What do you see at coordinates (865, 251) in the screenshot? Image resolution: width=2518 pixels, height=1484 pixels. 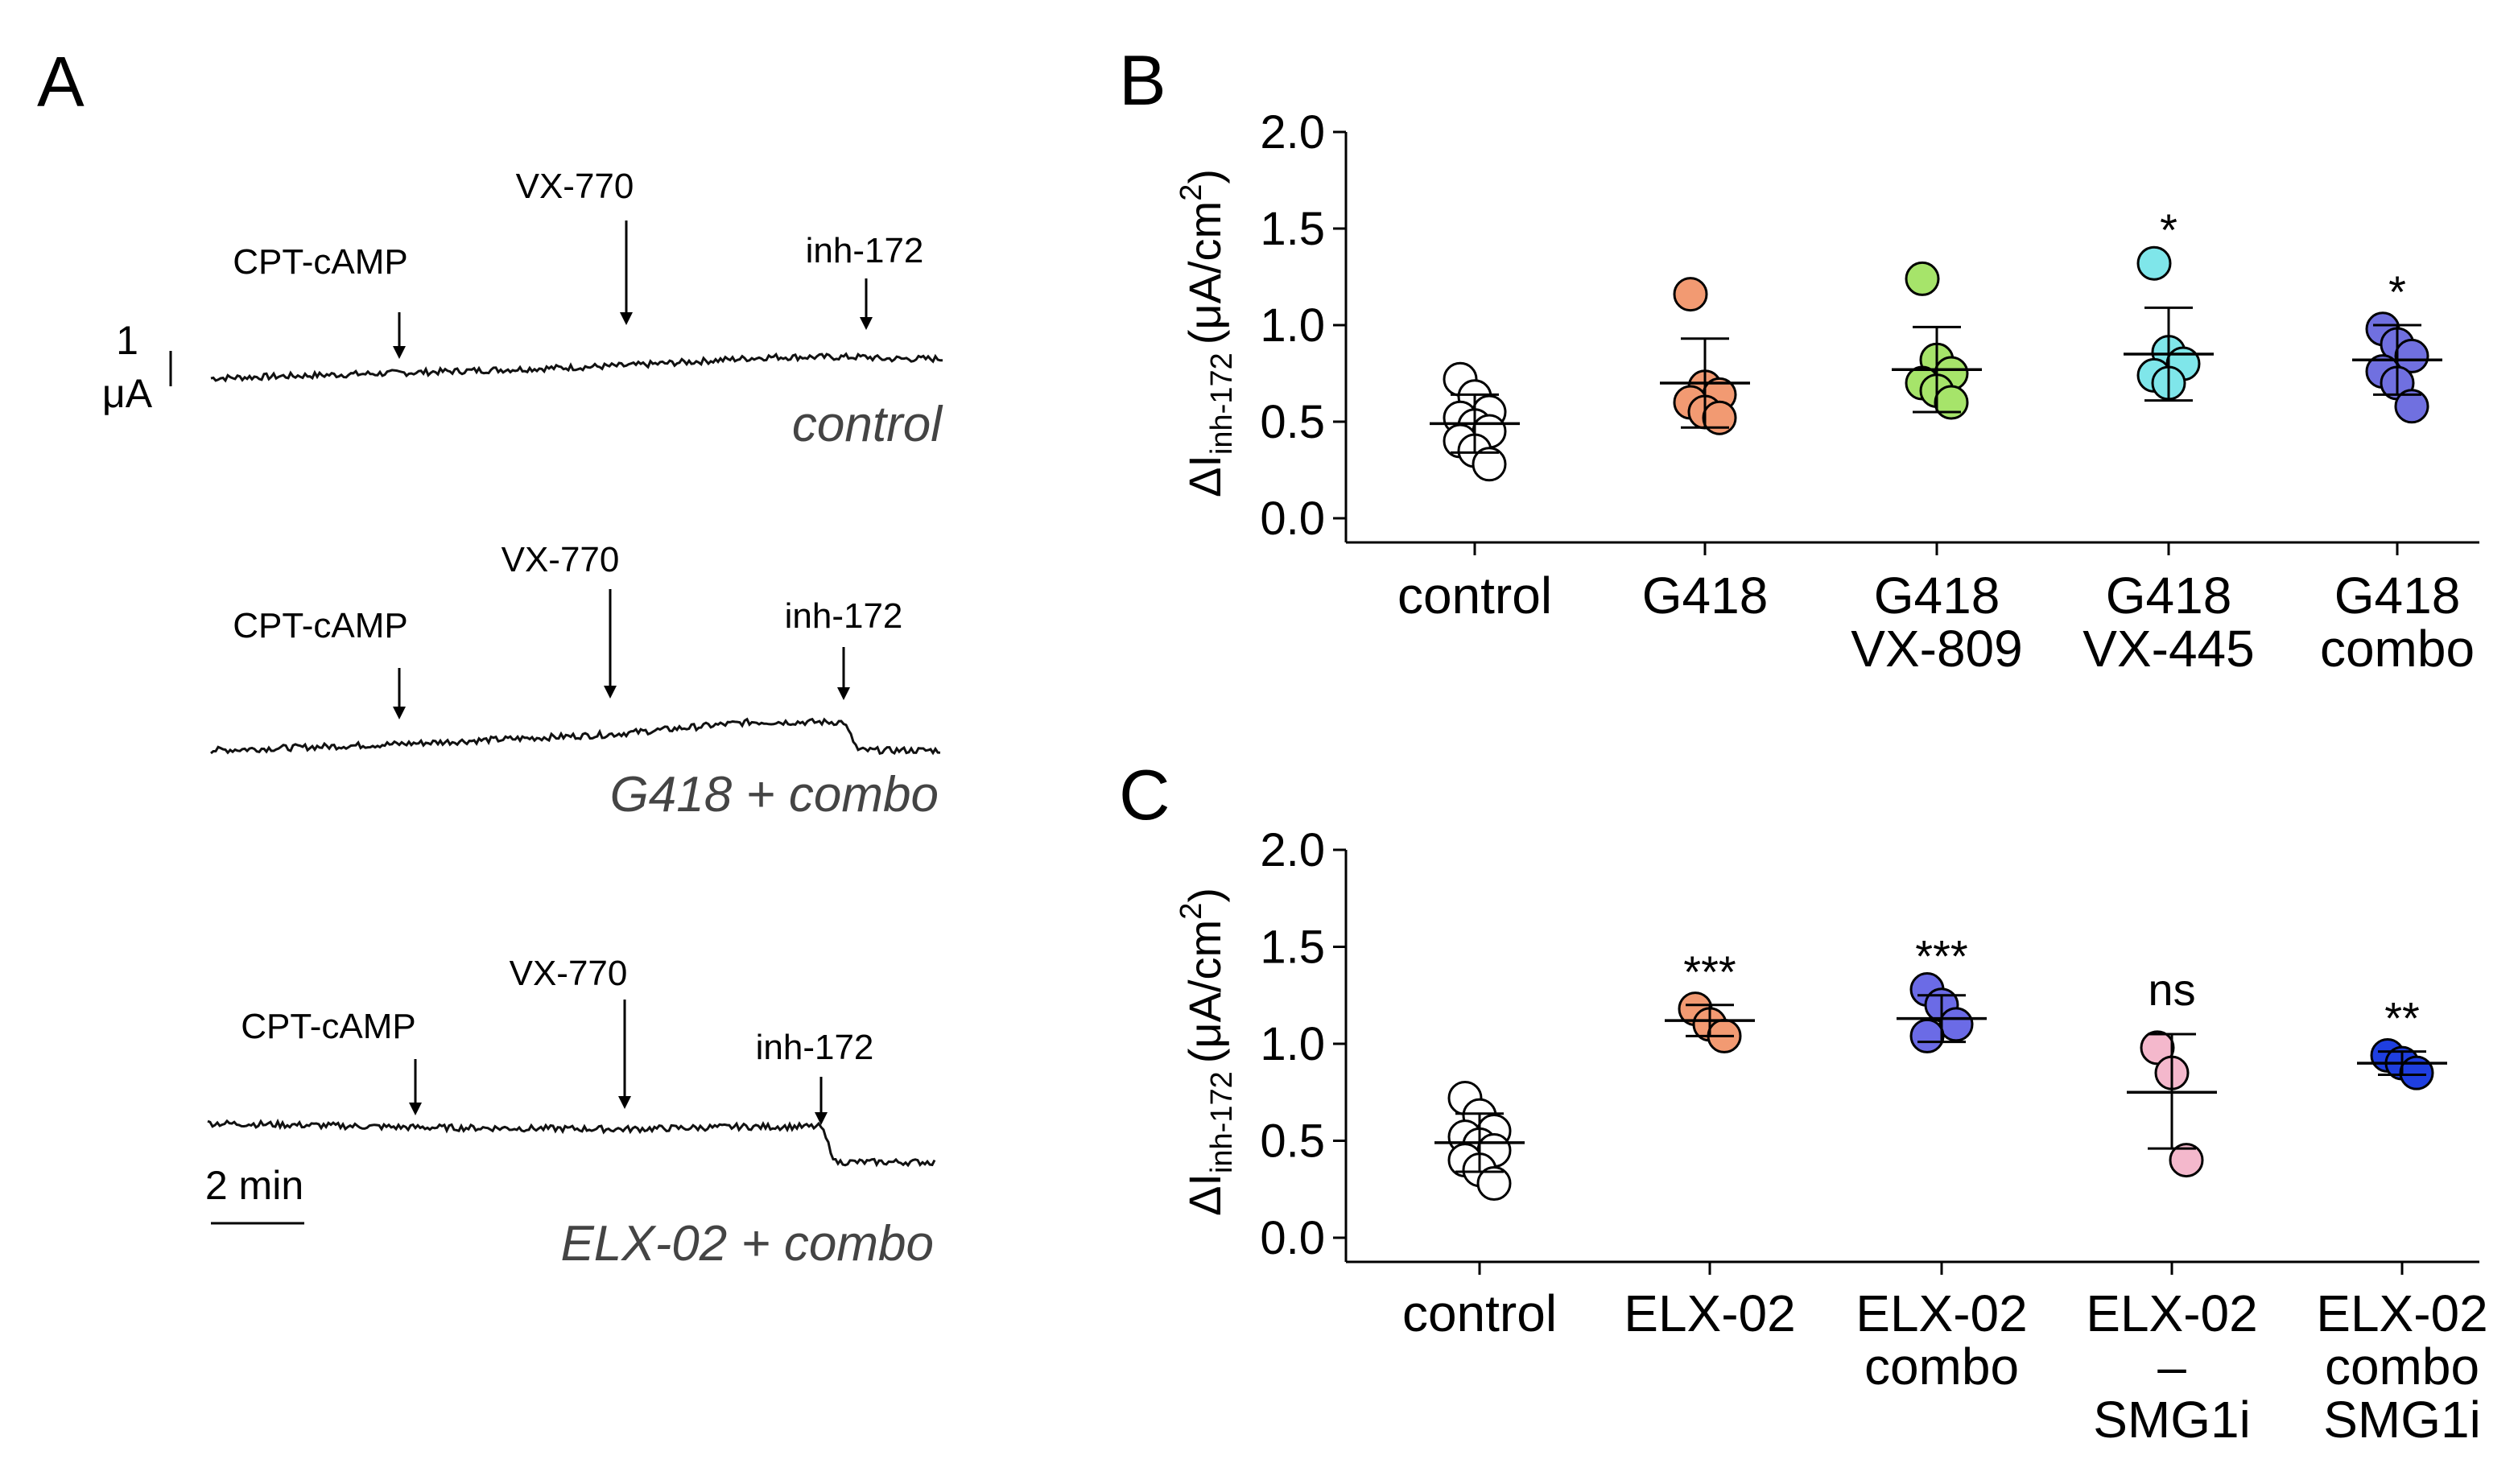 I see `label-inh172-control: inh-172` at bounding box center [865, 251].